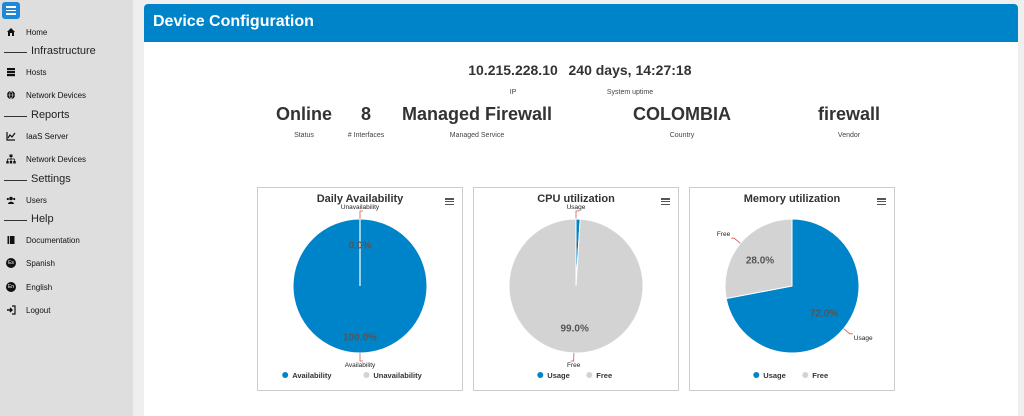  Describe the element at coordinates (849, 135) in the screenshot. I see `vendor-label: Vendor` at that location.